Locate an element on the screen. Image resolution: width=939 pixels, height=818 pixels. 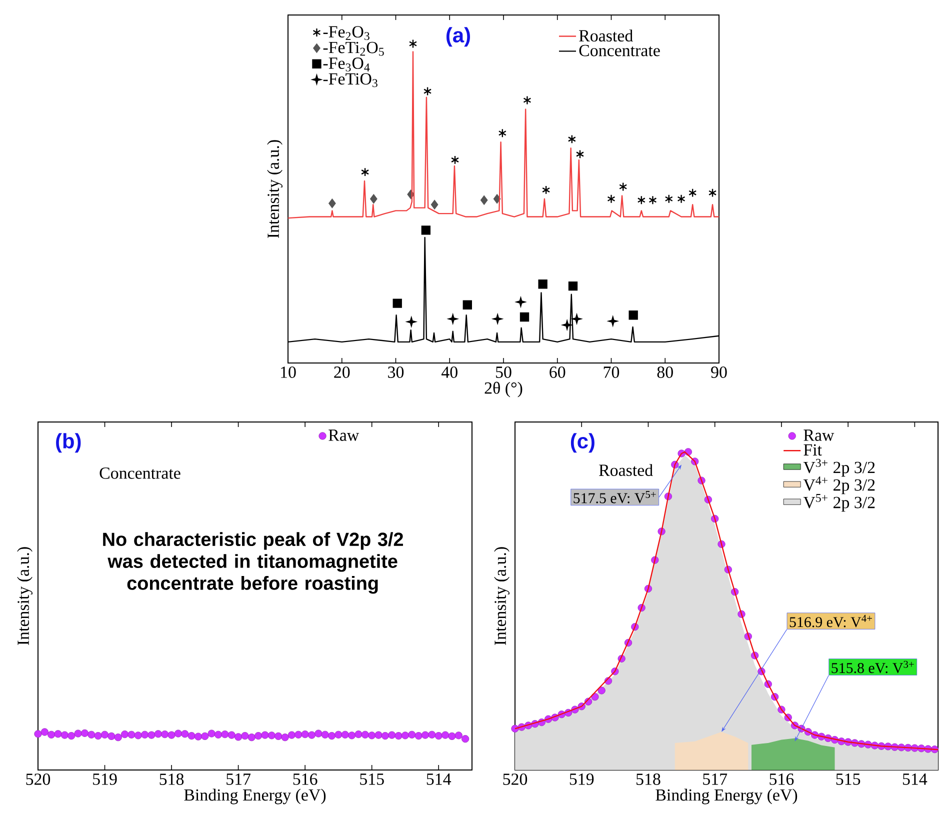
x-tick-label: 10 is located at coordinates (288, 372).